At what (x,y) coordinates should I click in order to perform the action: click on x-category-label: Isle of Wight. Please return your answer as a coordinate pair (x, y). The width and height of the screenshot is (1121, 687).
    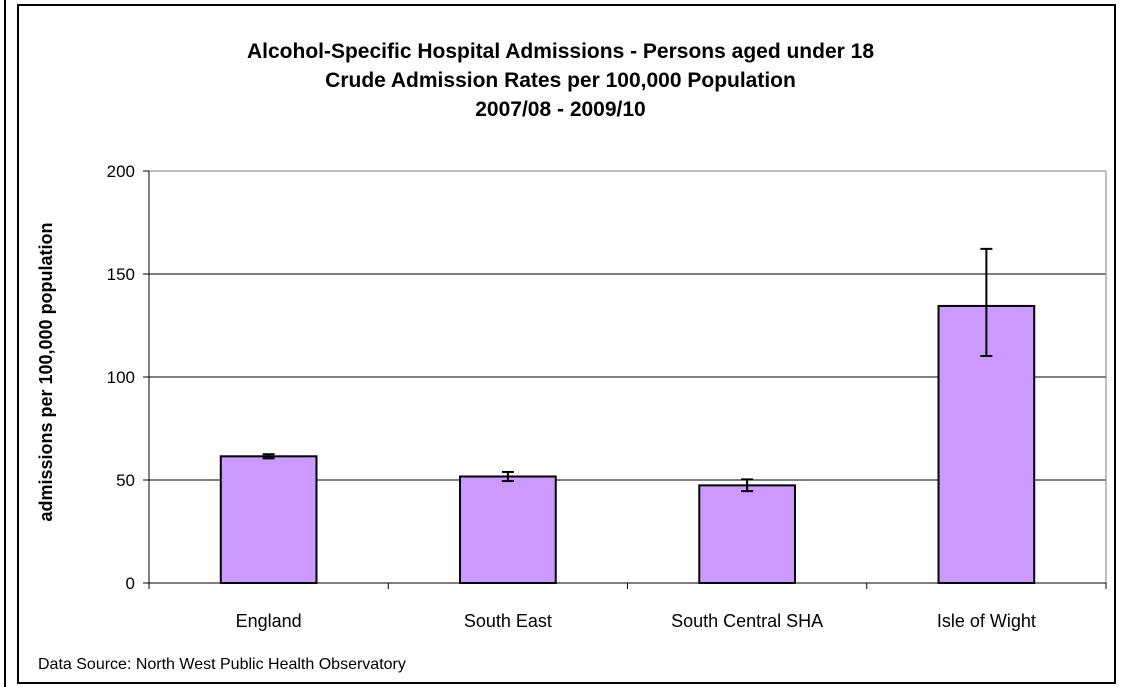
    Looking at the image, I should click on (986, 621).